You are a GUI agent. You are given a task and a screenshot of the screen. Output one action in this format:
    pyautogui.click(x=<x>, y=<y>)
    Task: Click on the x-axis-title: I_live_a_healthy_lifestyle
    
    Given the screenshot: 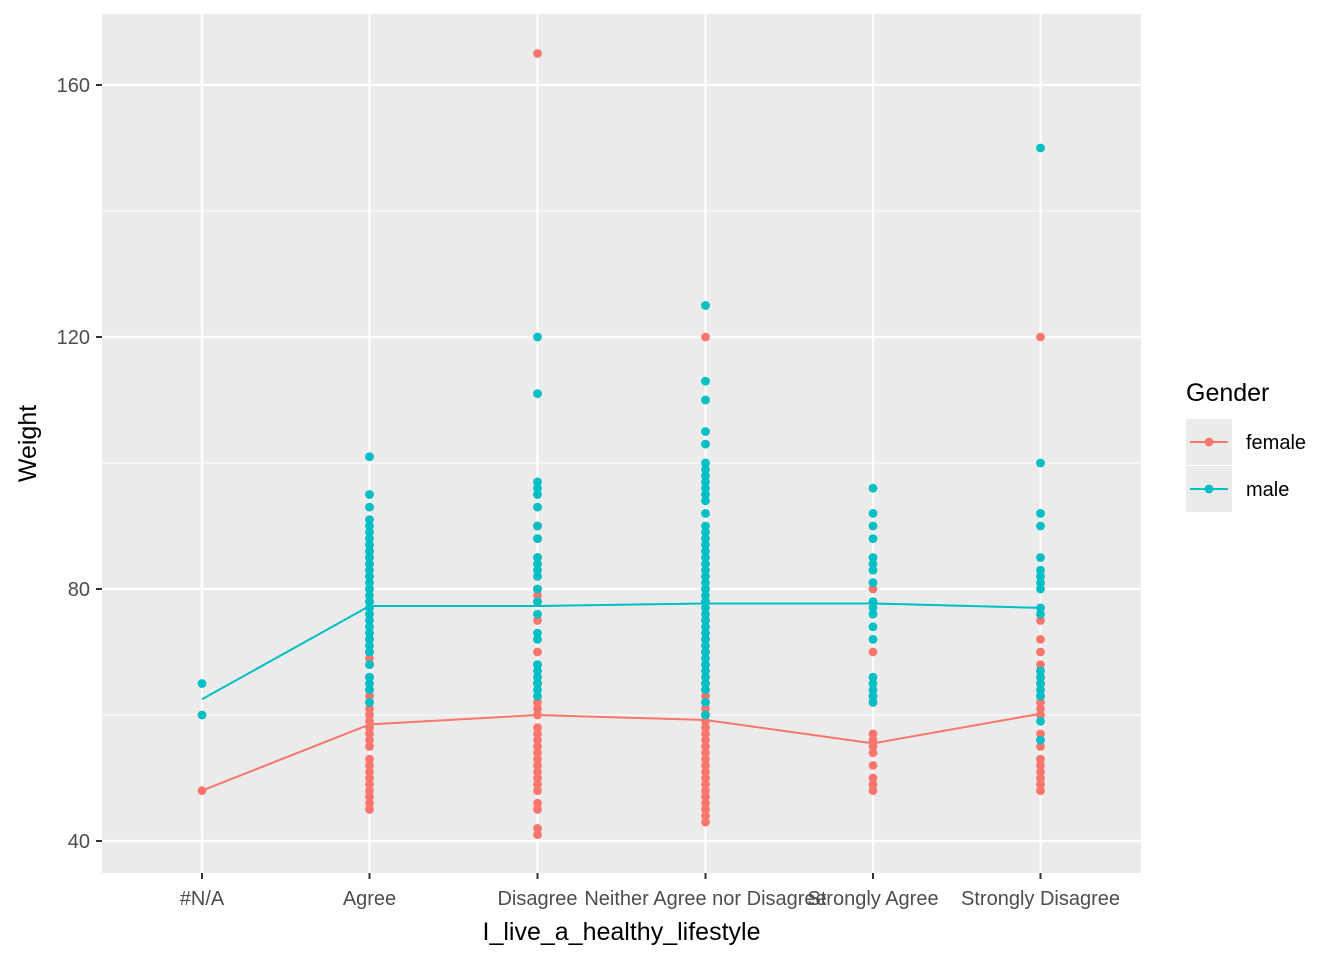 What is the action you would take?
    pyautogui.click(x=622, y=932)
    